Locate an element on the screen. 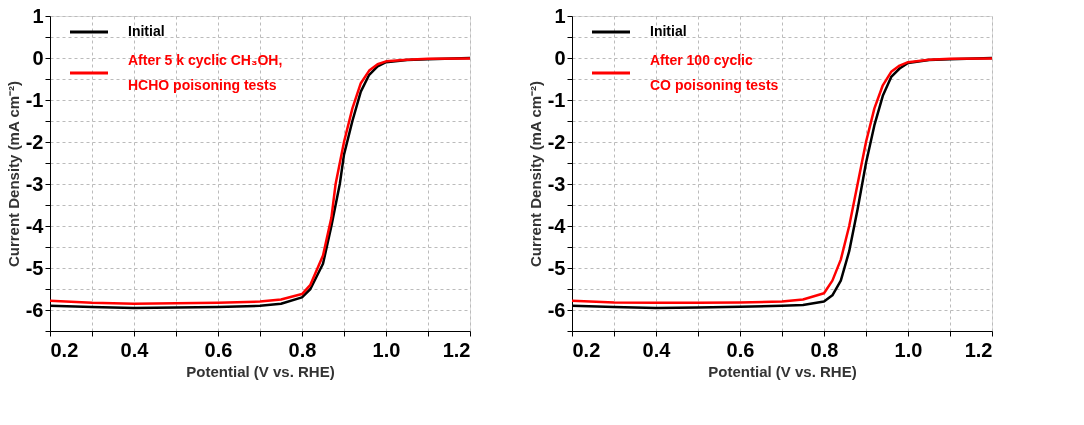 Image resolution: width=1084 pixels, height=425 pixels. legend-label: After 100 cyclic CO poisoning tests is located at coordinates (714, 72).